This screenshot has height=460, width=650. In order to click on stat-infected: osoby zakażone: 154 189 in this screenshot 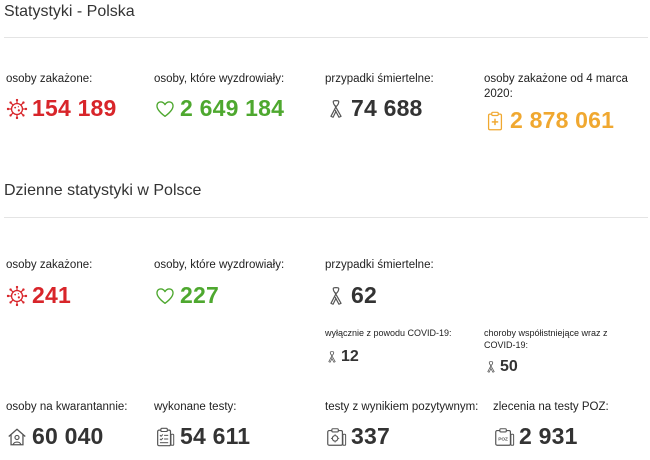, I will do `click(76, 97)`.